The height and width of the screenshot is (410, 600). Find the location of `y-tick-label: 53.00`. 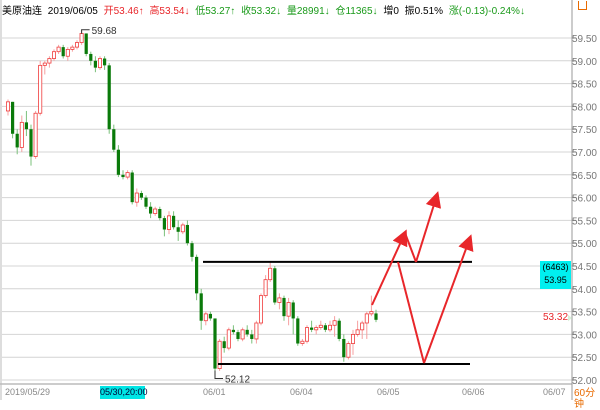

y-tick-label: 53.00 is located at coordinates (584, 335).